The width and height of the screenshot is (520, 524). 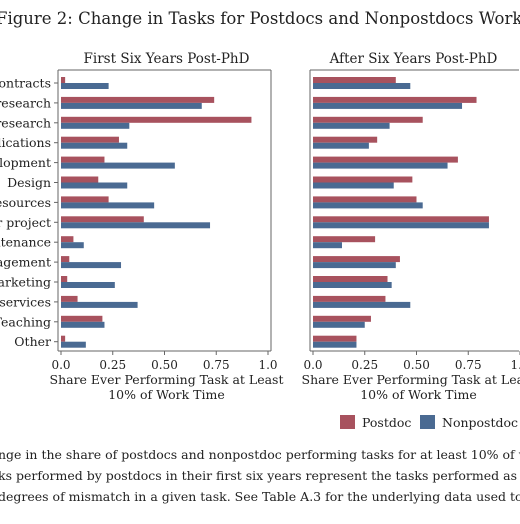 What do you see at coordinates (25, 321) in the screenshot?
I see `category-label: Teaching` at bounding box center [25, 321].